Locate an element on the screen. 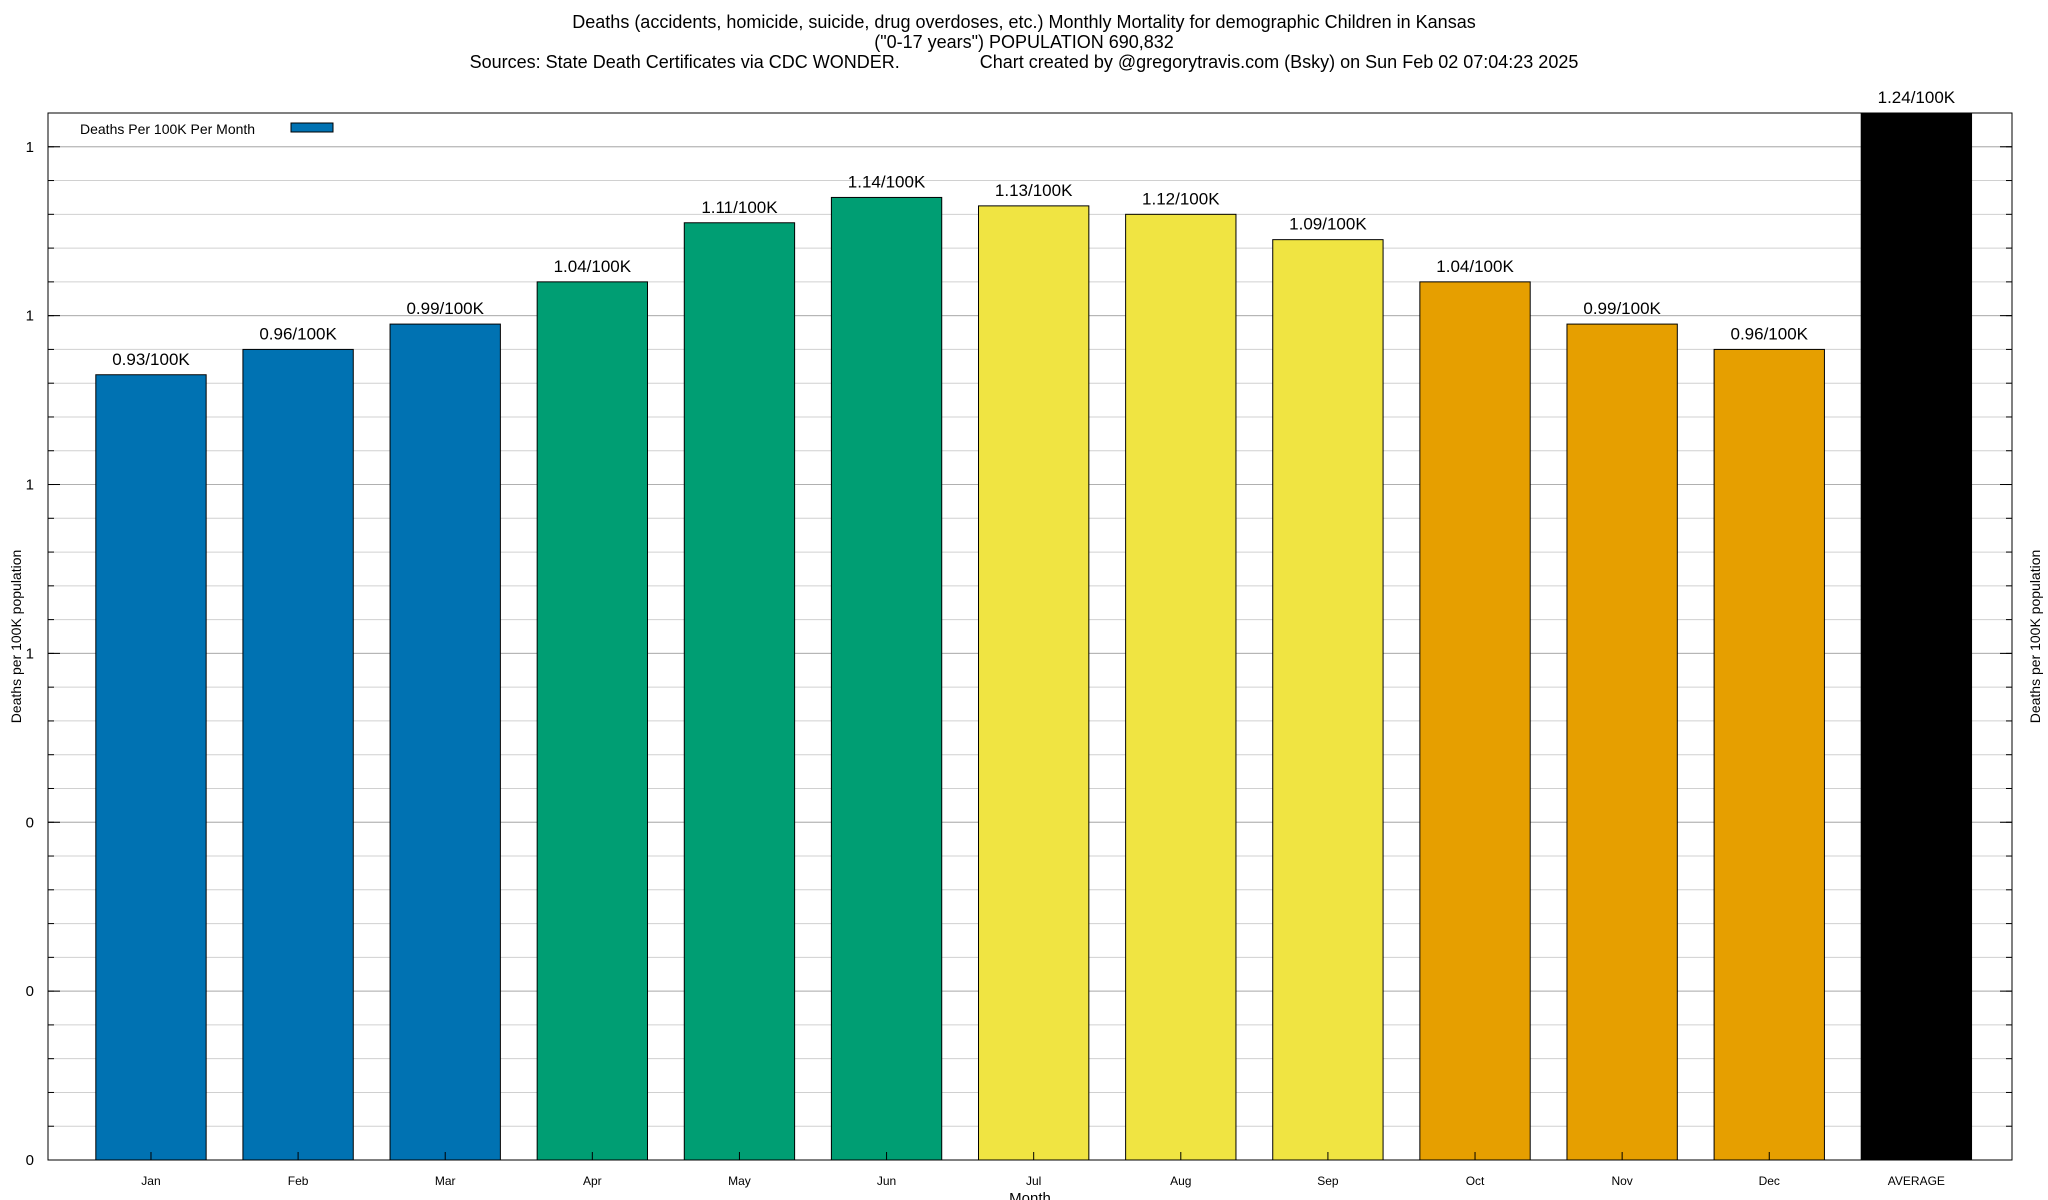 This screenshot has width=2048, height=1200. data-label: 1.11/100K is located at coordinates (739, 207).